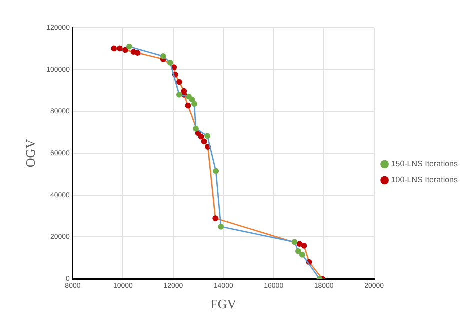 The image size is (474, 335). Describe the element at coordinates (424, 180) in the screenshot. I see `legend-label: 100-LNS Iterations` at that location.